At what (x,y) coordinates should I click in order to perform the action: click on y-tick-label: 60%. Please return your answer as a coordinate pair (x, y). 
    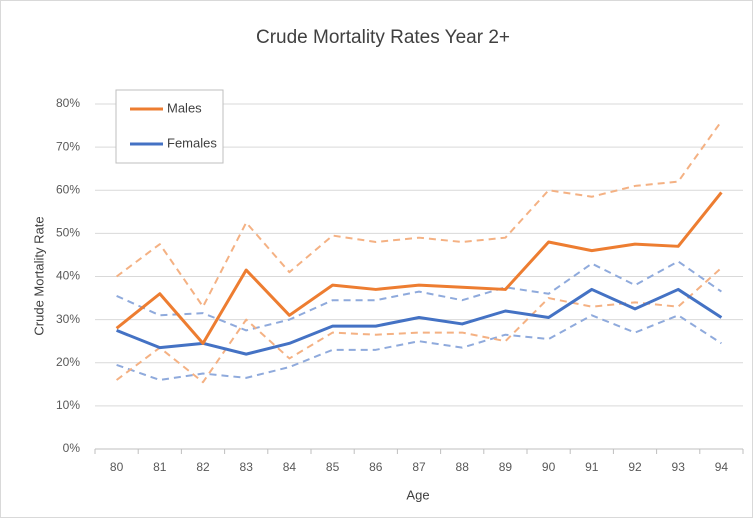
    Looking at the image, I should click on (68, 189).